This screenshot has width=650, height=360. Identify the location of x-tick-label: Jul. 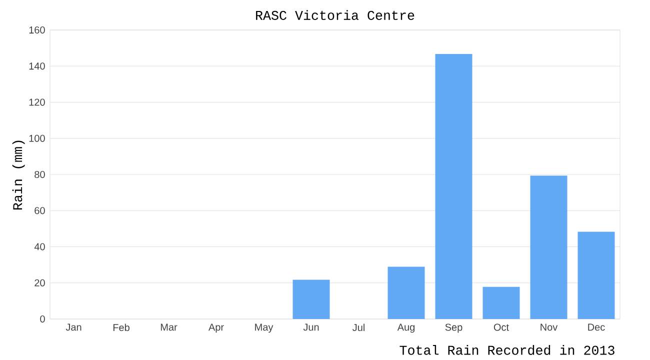
(358, 328).